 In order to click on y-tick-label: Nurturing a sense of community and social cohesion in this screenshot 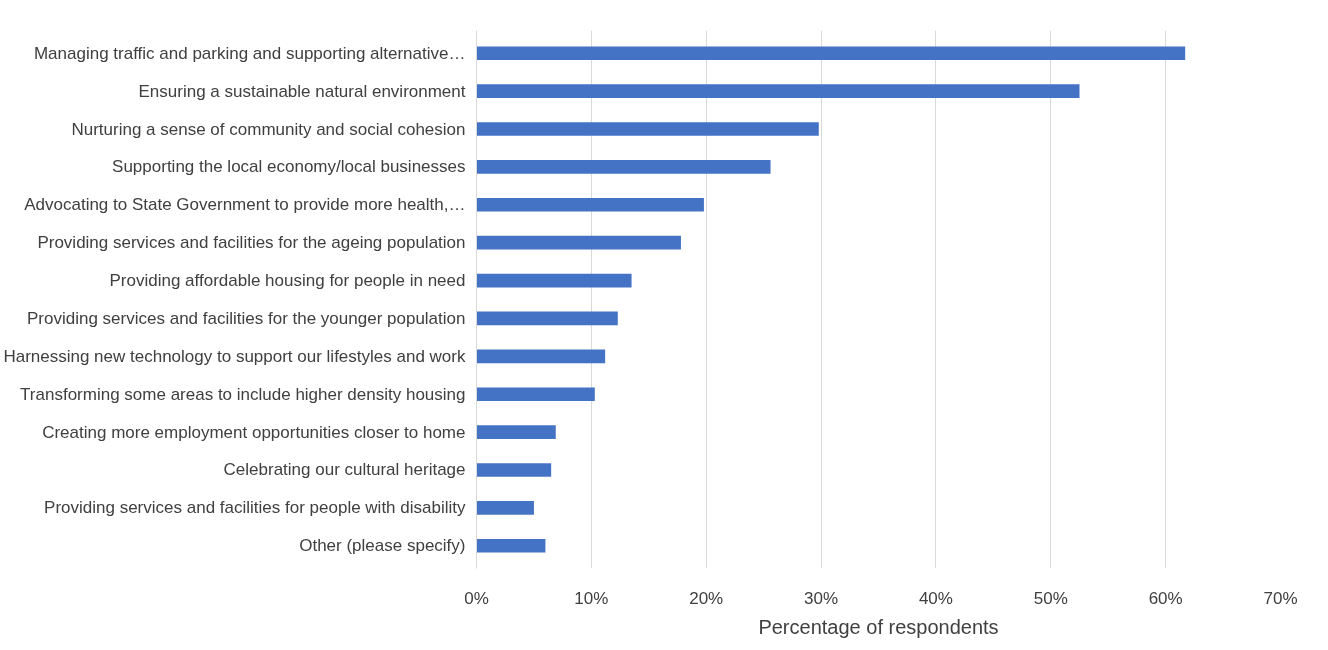, I will do `click(268, 129)`.